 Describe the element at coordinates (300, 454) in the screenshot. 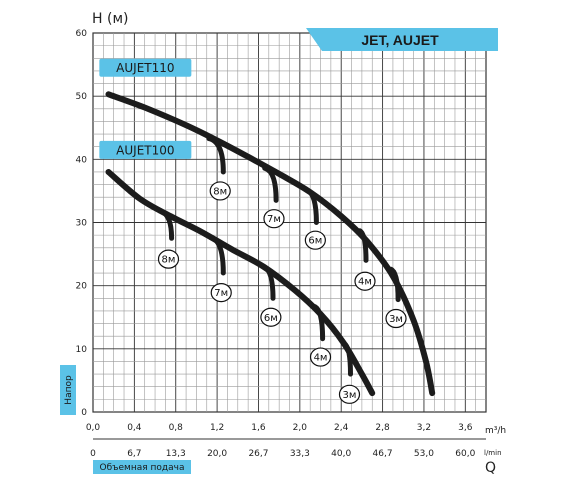

I see `x-tick-label-bottom: 33,3` at that location.